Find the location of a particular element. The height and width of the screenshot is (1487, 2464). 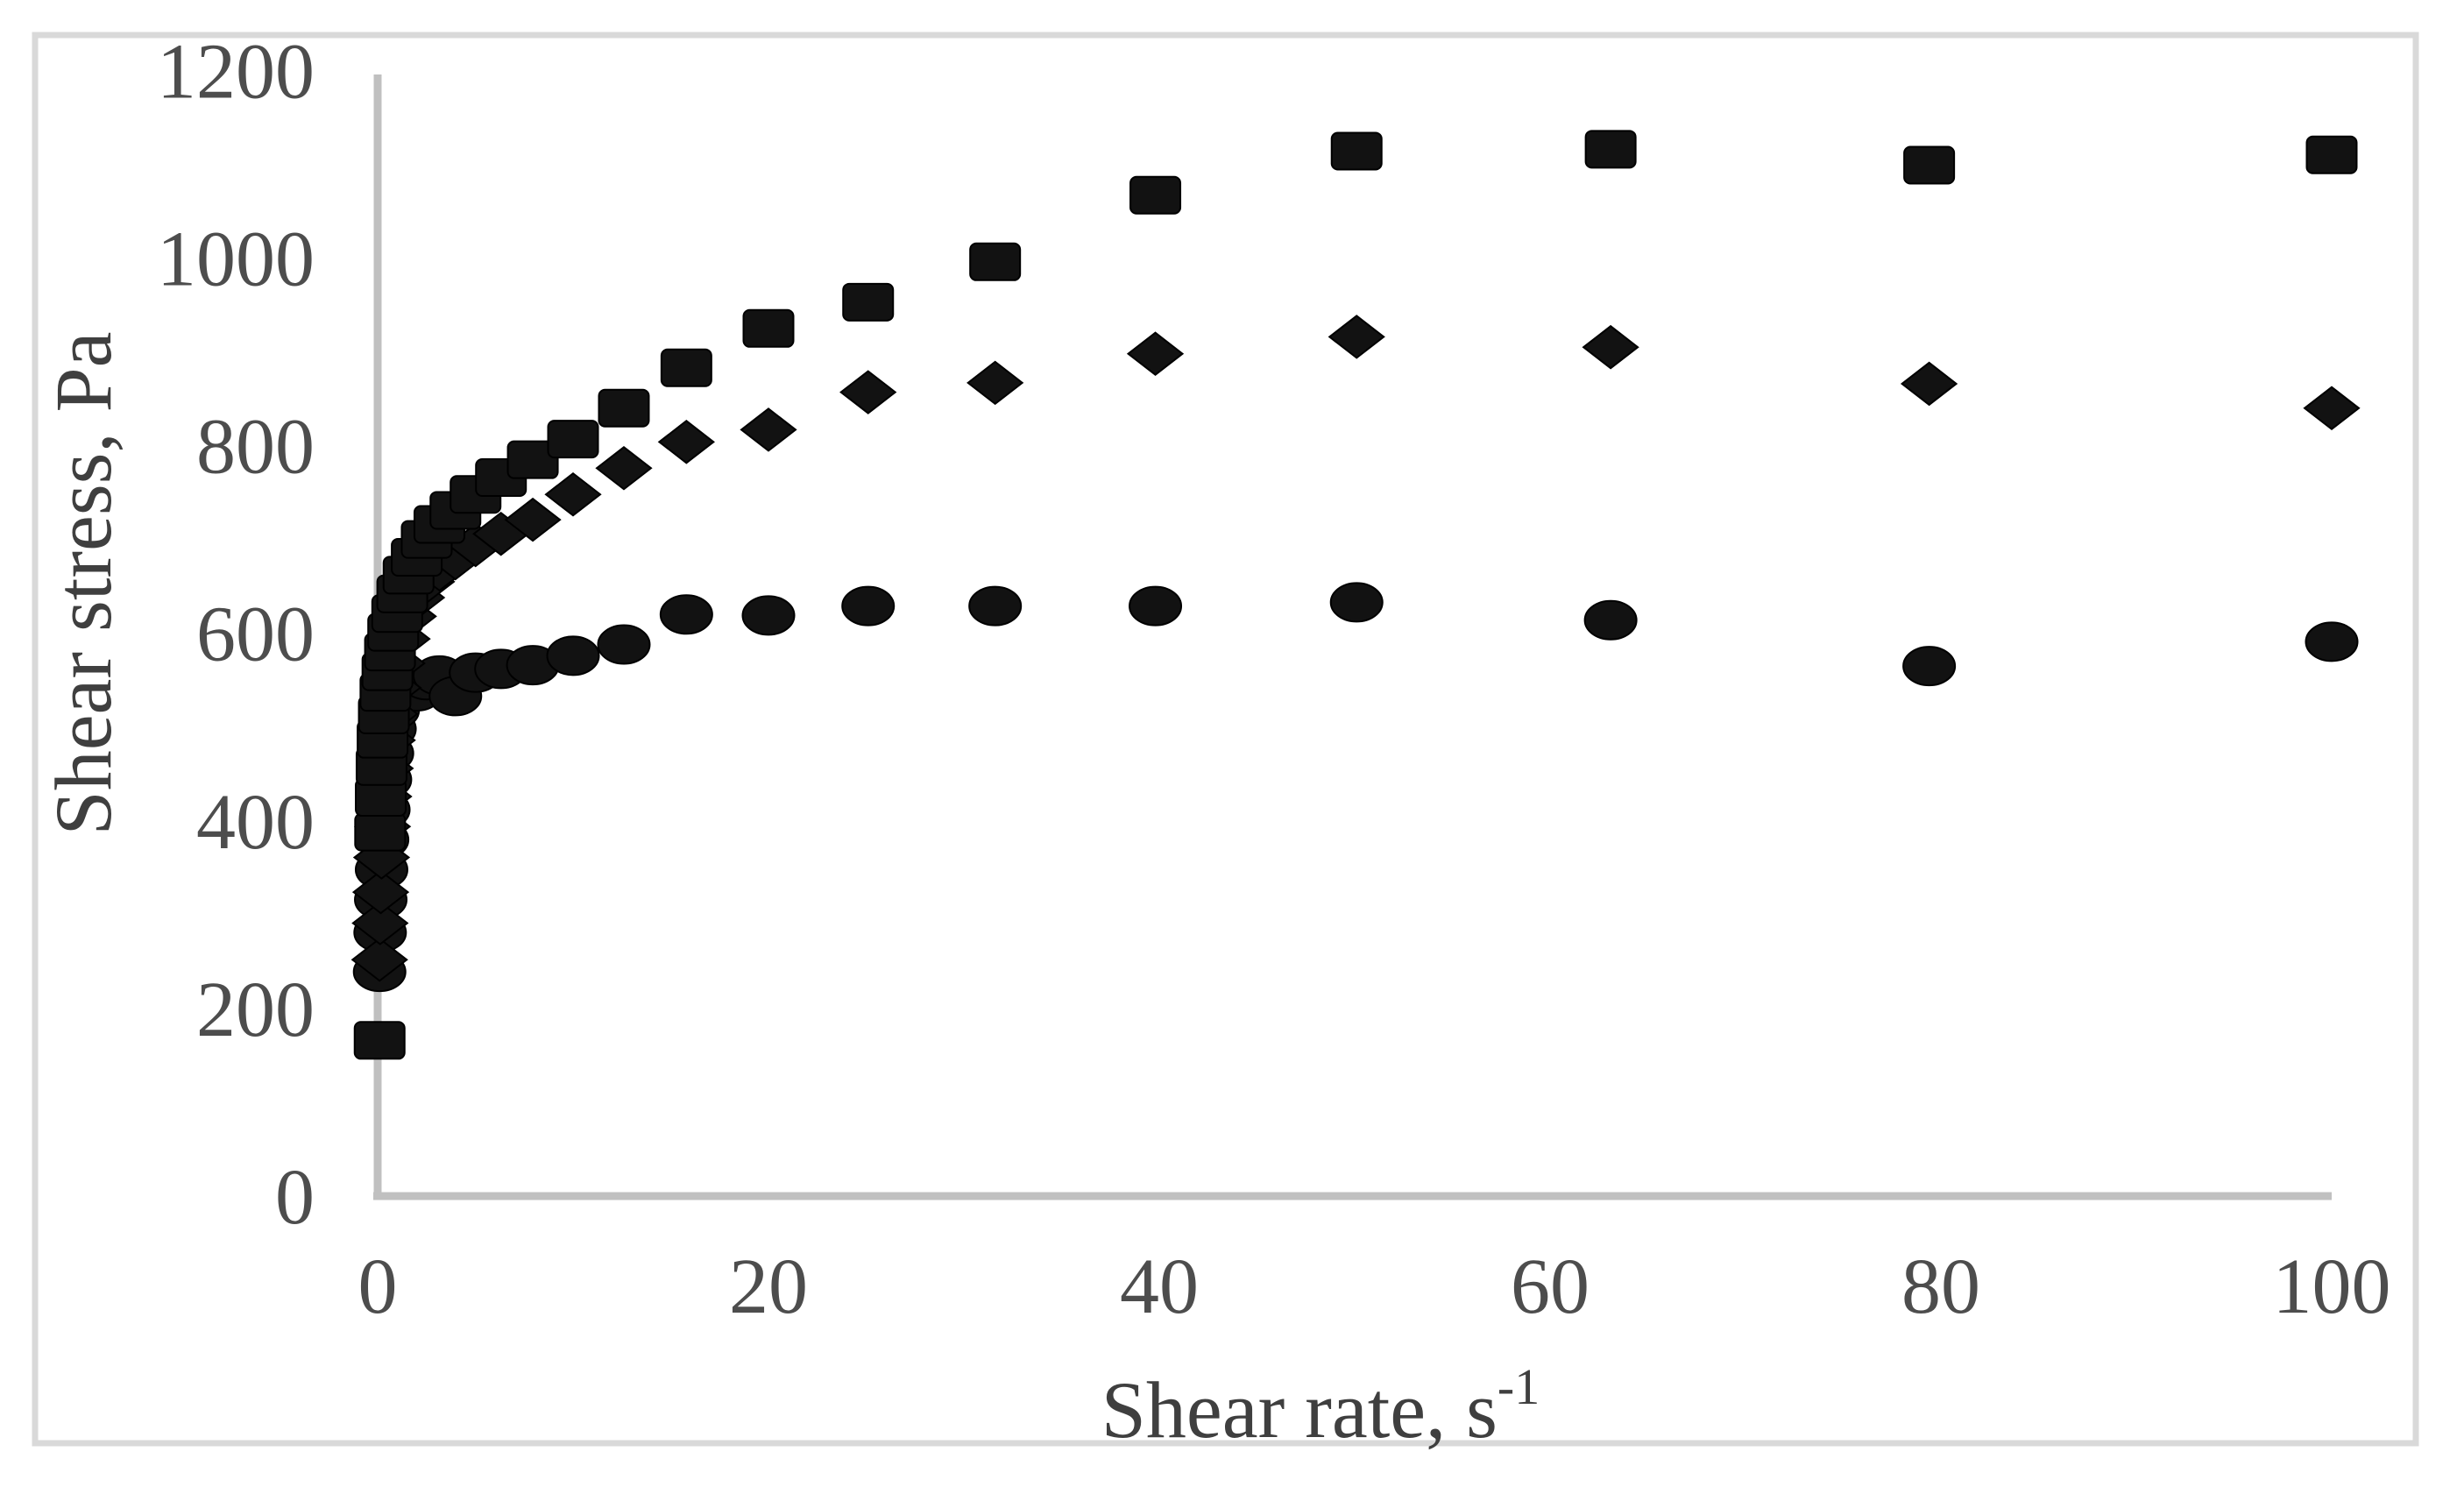

y-axis-tick-labels: 0 200 400 600 800 1000 1200 is located at coordinates (236, 634).